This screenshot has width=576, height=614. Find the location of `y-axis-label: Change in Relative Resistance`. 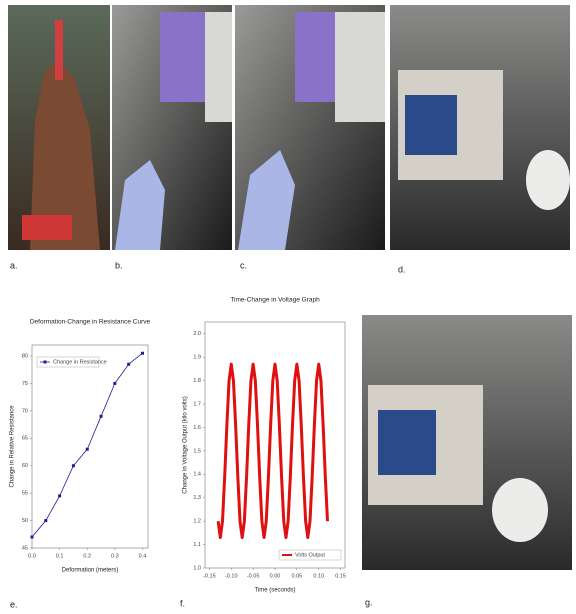

y-axis-label: Change in Relative Resistance is located at coordinates (13, 446).